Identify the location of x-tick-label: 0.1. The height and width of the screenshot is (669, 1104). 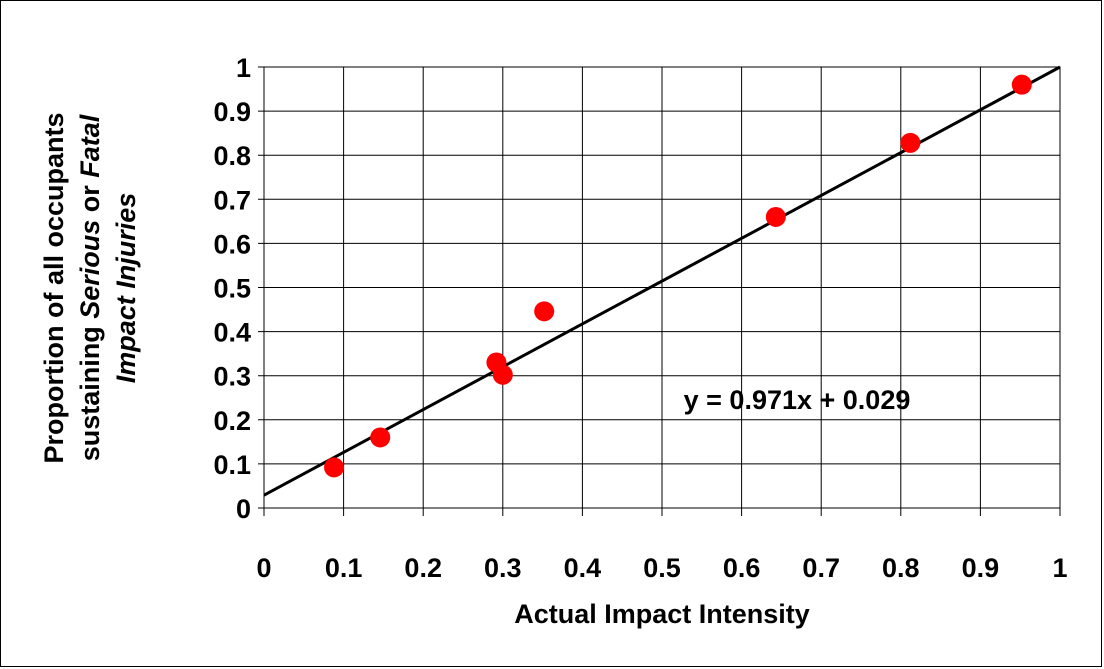
(344, 568).